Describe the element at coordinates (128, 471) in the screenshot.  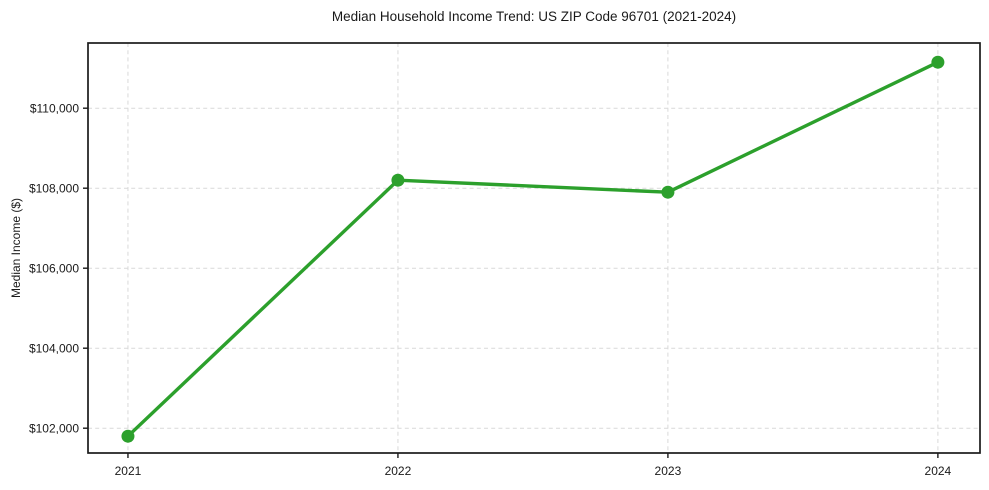
I see `x-tick-label: 2021` at that location.